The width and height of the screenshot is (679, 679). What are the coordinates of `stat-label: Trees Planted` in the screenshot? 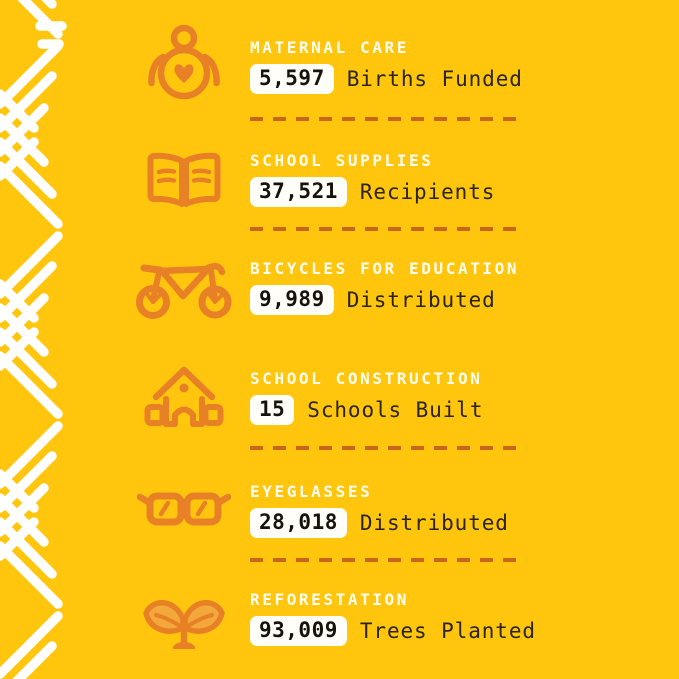 It's located at (447, 631).